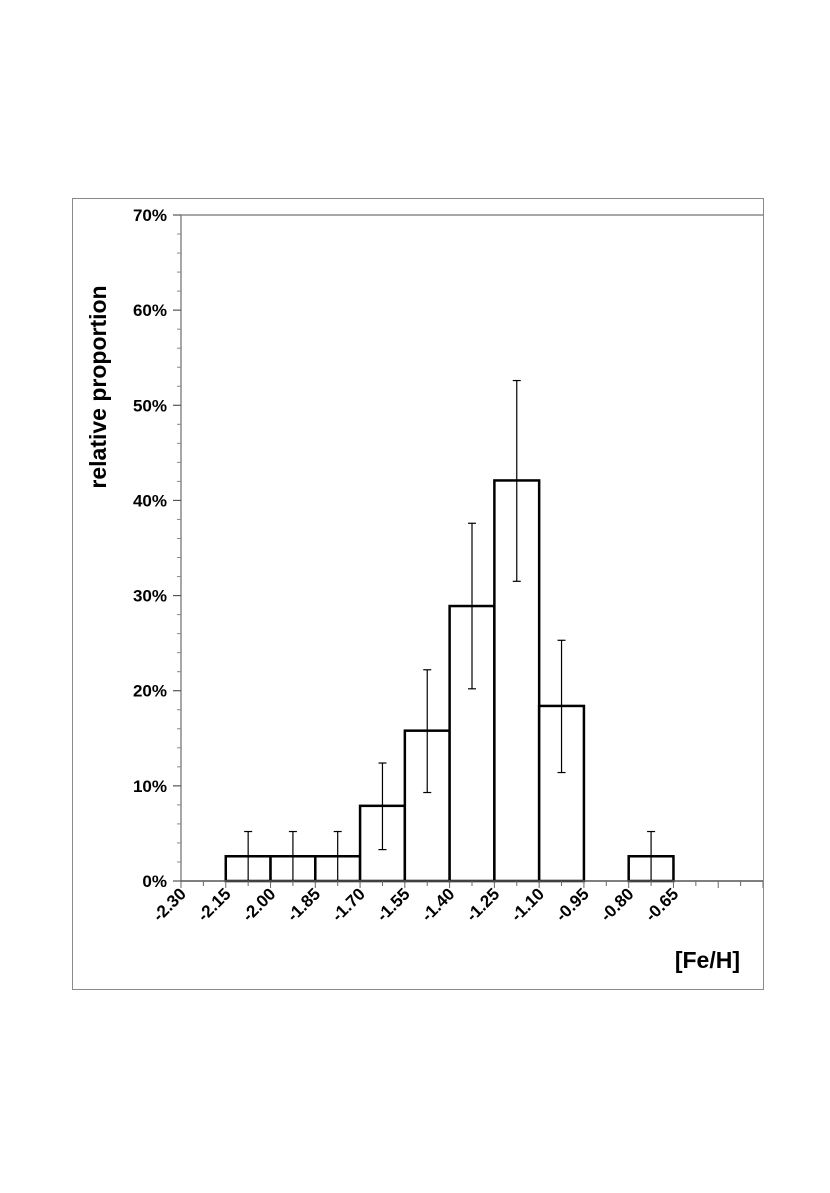 The width and height of the screenshot is (830, 1193). What do you see at coordinates (150, 596) in the screenshot?
I see `y-tick-label: 30%` at bounding box center [150, 596].